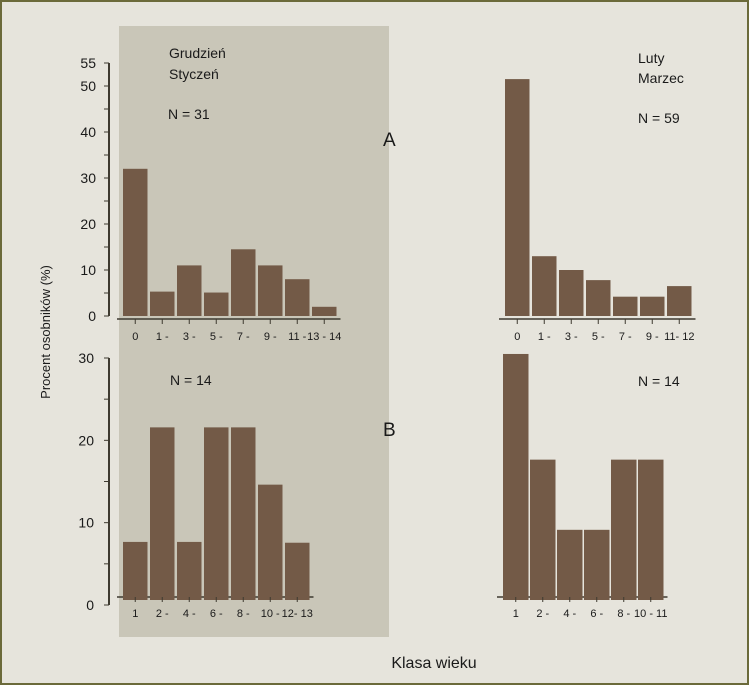 This screenshot has width=749, height=685. I want to click on panel-a-left-x-tick-label: 7 -, so click(243, 337).